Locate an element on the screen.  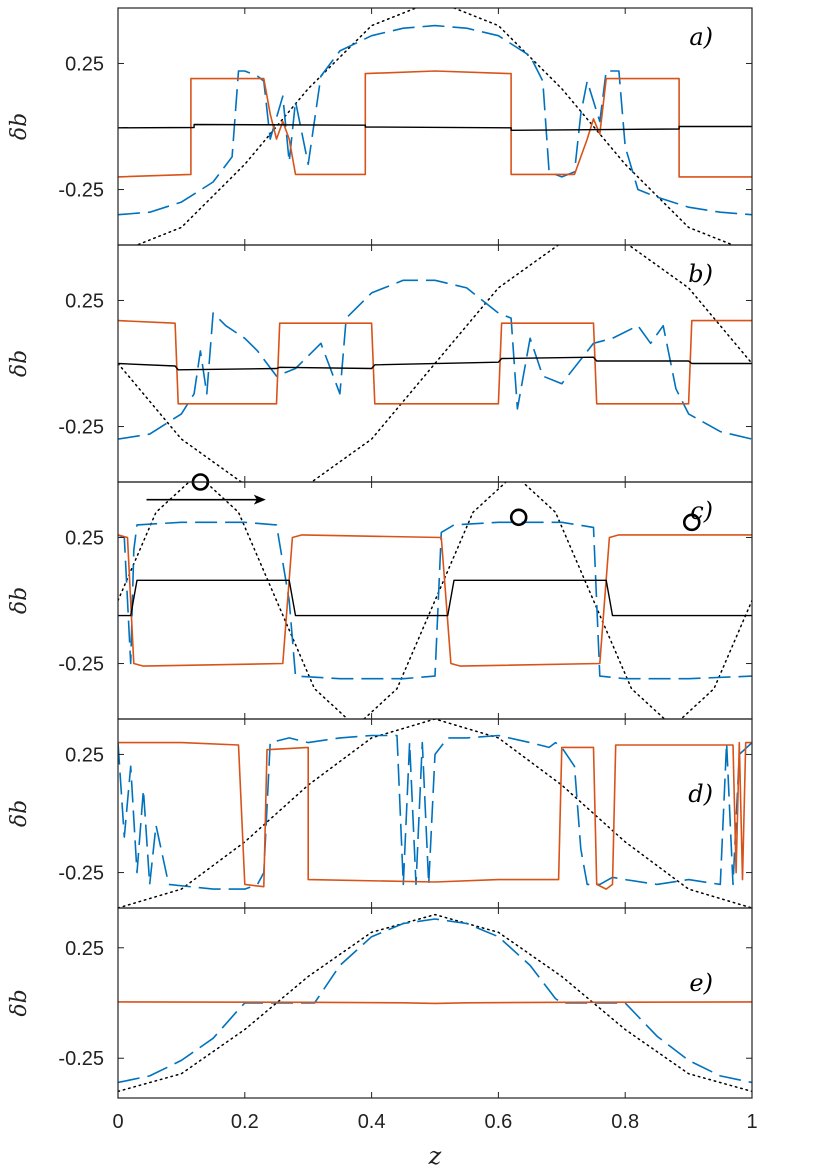
x-tick-label: 0.2 is located at coordinates (245, 1122).